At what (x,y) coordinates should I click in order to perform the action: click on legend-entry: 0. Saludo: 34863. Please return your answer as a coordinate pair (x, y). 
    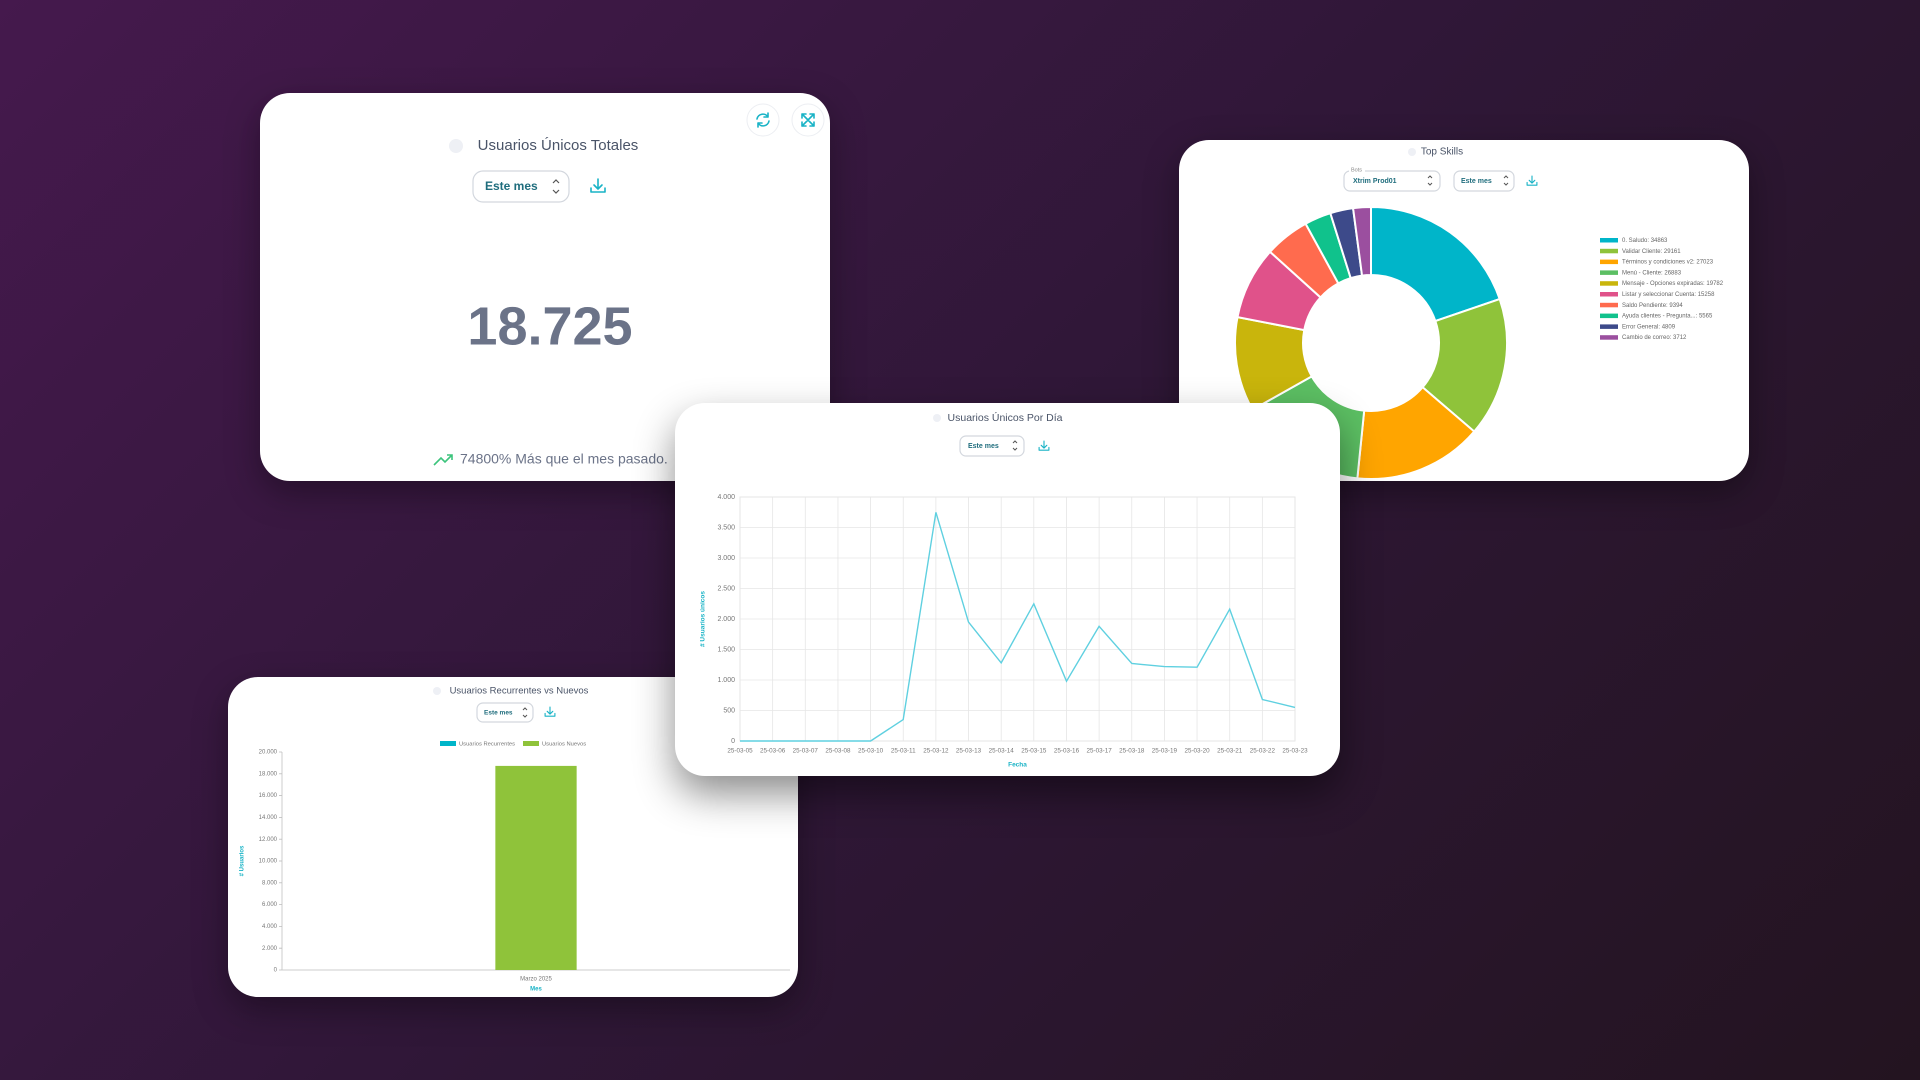
    Looking at the image, I should click on (1645, 241).